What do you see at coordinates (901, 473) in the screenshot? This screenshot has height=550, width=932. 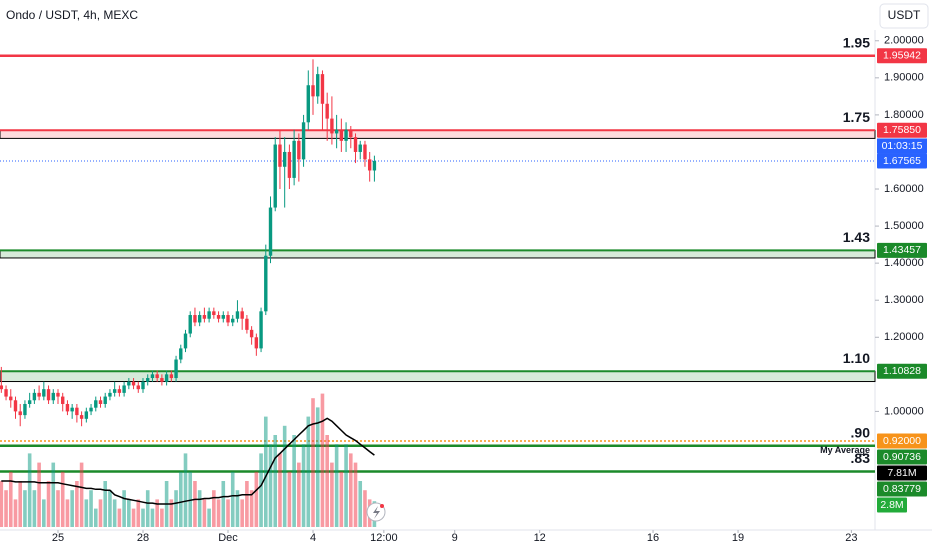 I see `price-label: 7.81M` at bounding box center [901, 473].